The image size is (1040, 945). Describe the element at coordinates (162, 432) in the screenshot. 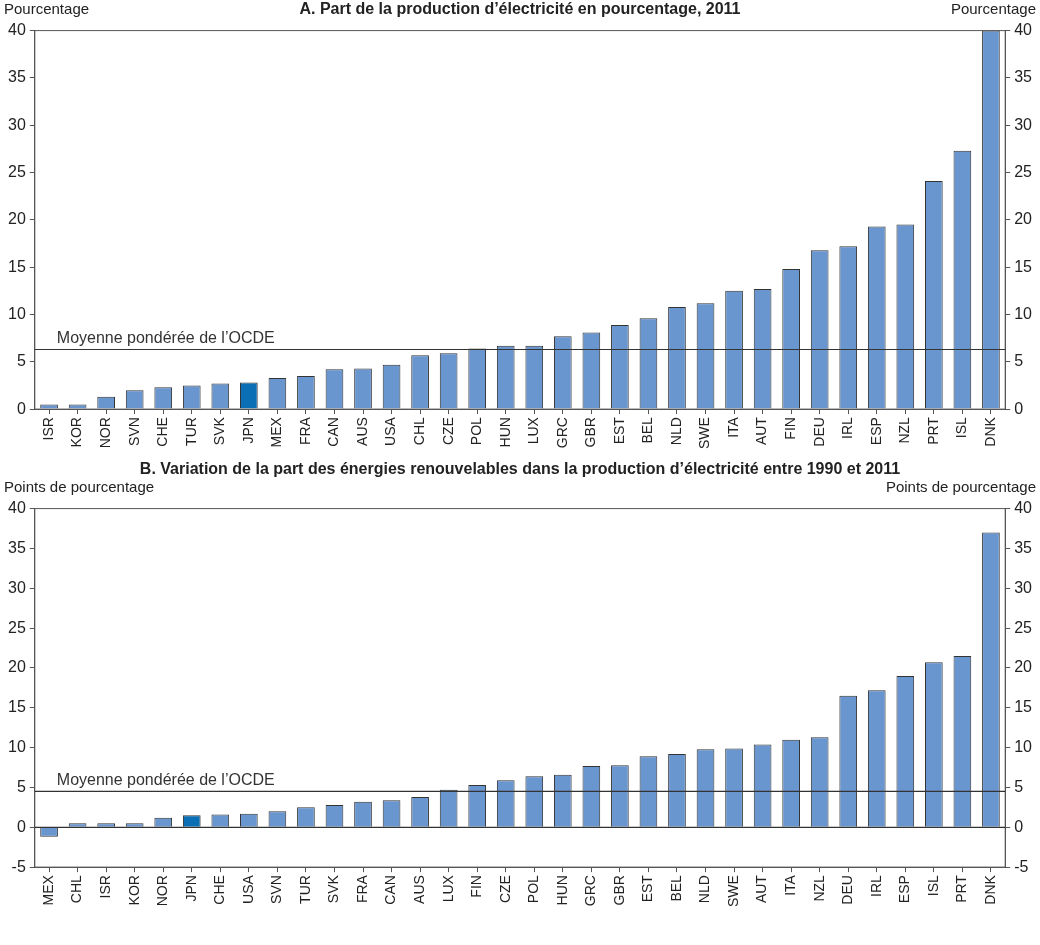

I see `x-tick-label: CHE` at that location.